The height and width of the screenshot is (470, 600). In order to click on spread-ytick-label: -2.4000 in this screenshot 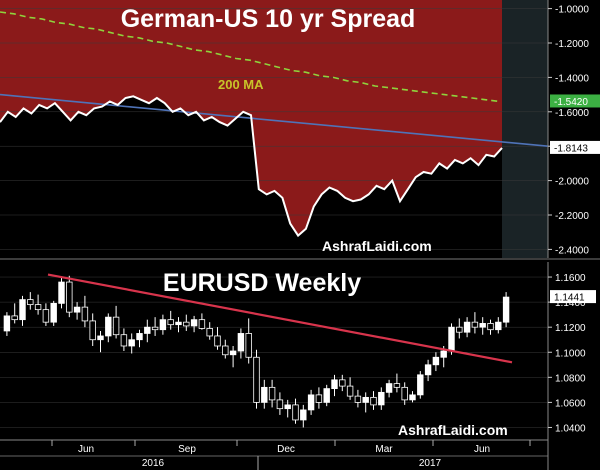, I will do `click(572, 250)`.